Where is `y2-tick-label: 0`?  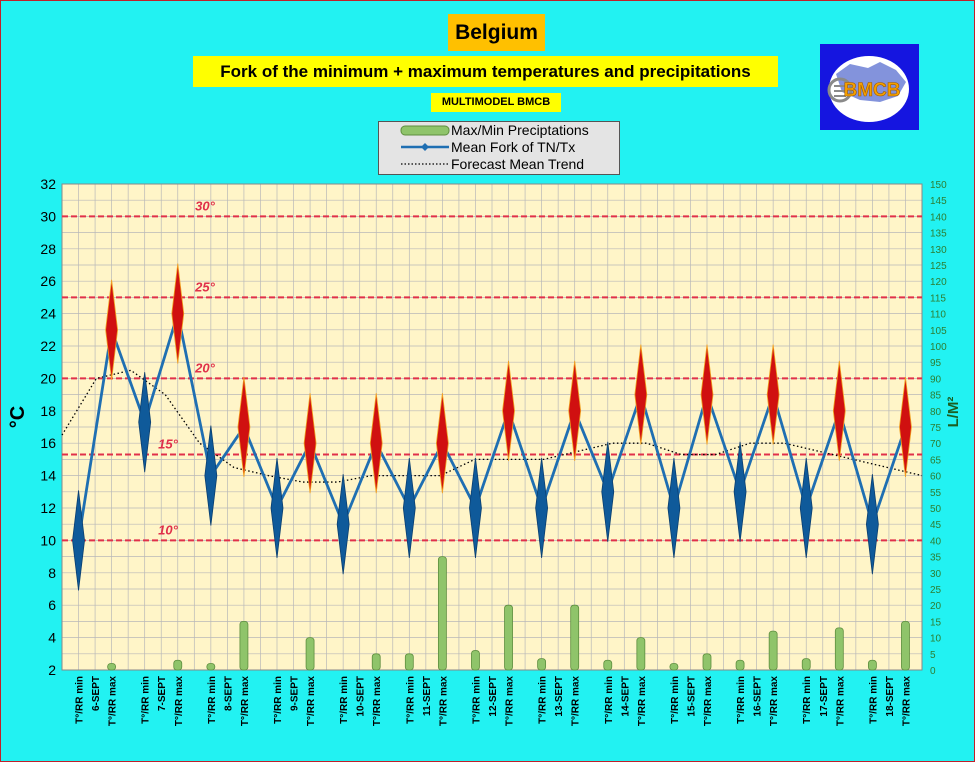 y2-tick-label: 0 is located at coordinates (933, 671).